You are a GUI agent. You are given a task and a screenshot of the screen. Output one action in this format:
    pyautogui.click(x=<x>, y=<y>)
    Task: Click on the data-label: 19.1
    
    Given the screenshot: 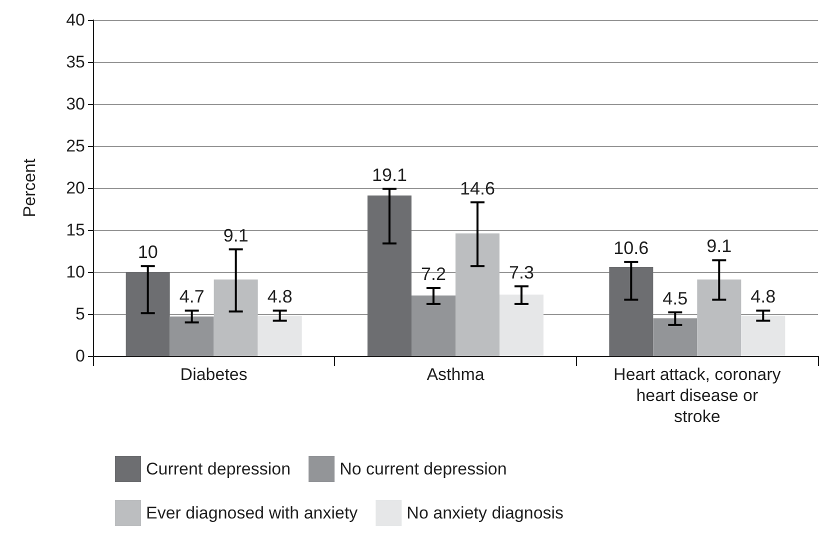 What is the action you would take?
    pyautogui.click(x=390, y=174)
    